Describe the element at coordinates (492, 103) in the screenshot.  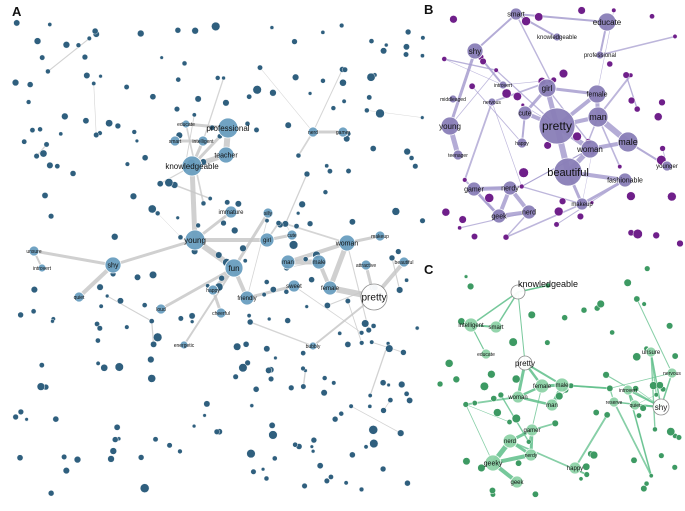
I see `node-label-nervous: nervous` at that location.